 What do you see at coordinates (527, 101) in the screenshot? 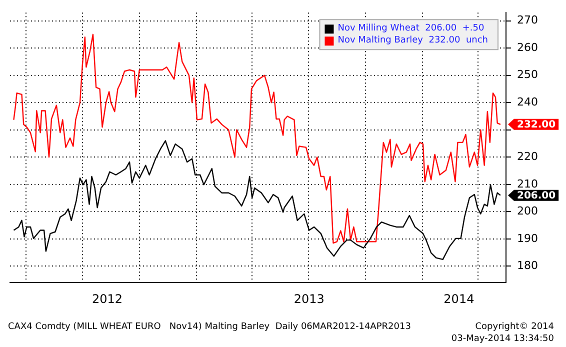
I see `y-tick-label: 240` at bounding box center [527, 101].